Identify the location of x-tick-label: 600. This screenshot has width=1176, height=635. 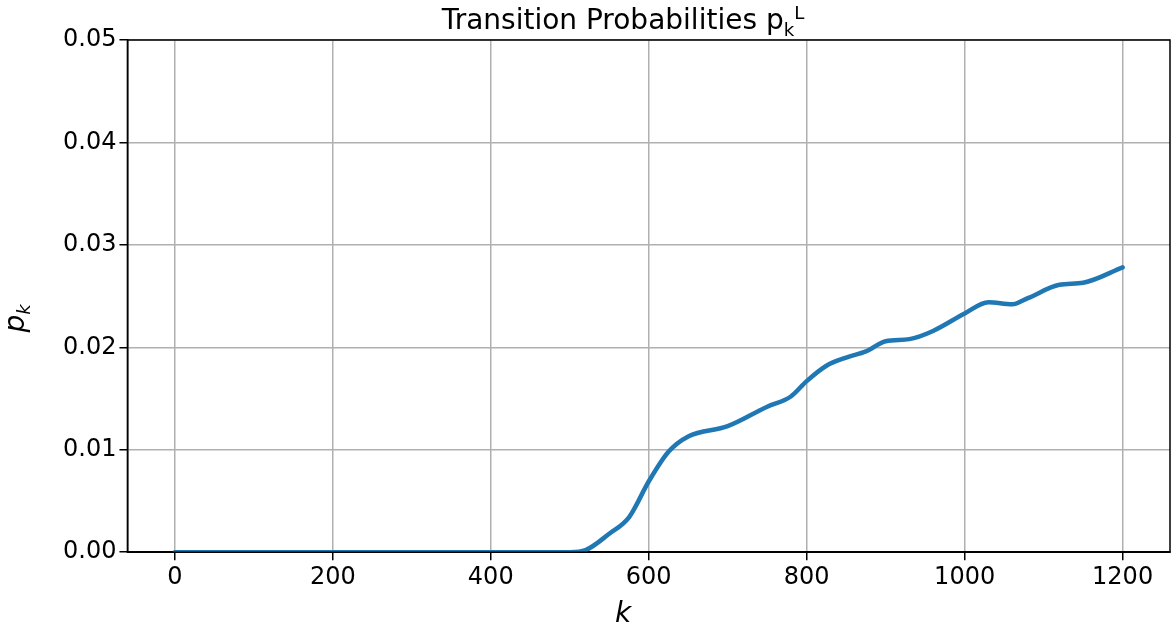
(648, 575).